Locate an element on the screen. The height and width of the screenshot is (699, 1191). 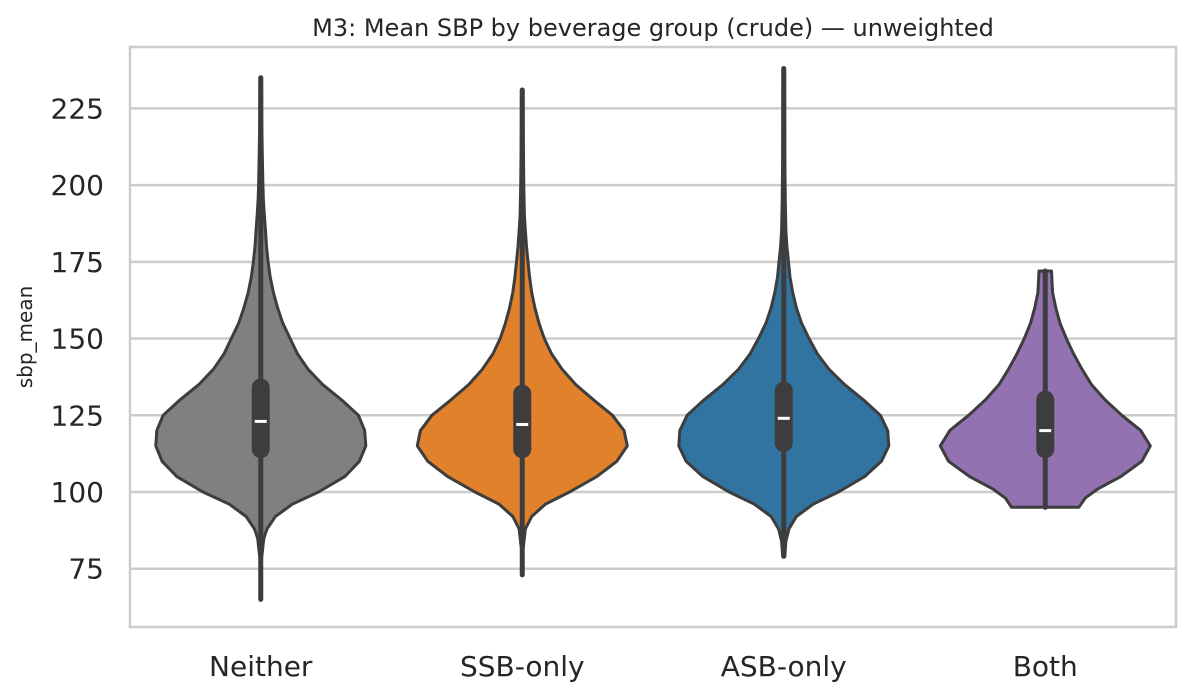
y-tick-label: 200 is located at coordinates (77, 185).